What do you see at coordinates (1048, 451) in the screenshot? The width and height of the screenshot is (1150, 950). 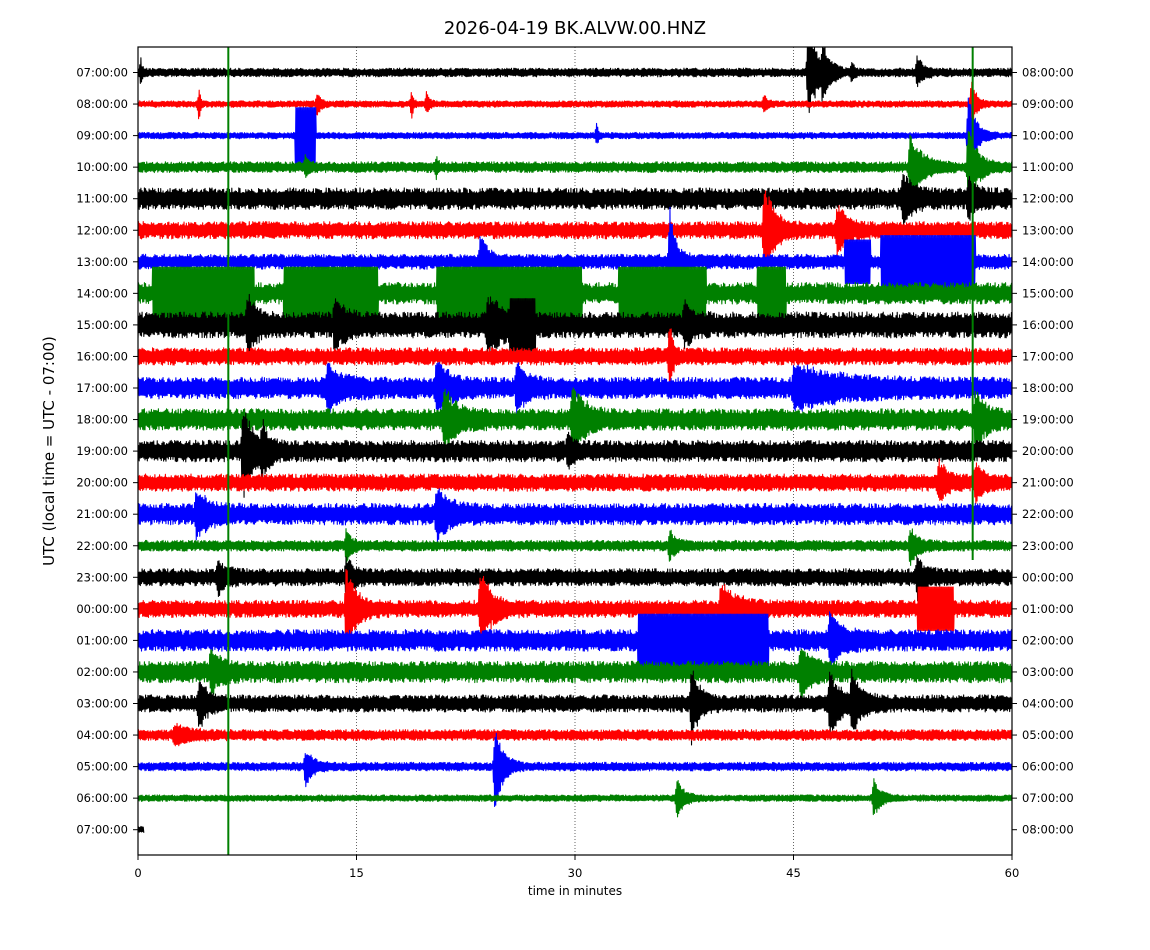 I see `right-tick-label: 20:00:00` at bounding box center [1048, 451].